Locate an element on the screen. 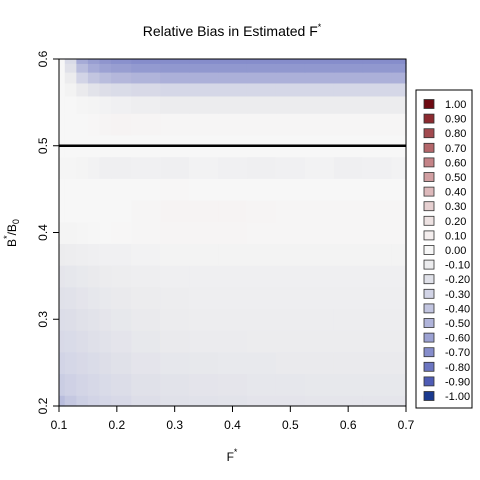 The image size is (480, 480). x-axis-title-superscript: * is located at coordinates (236, 452).